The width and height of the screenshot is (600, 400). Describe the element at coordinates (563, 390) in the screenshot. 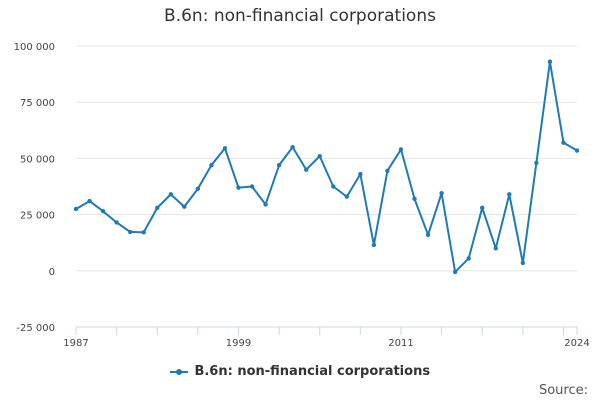

I see `source-label: Source:` at that location.